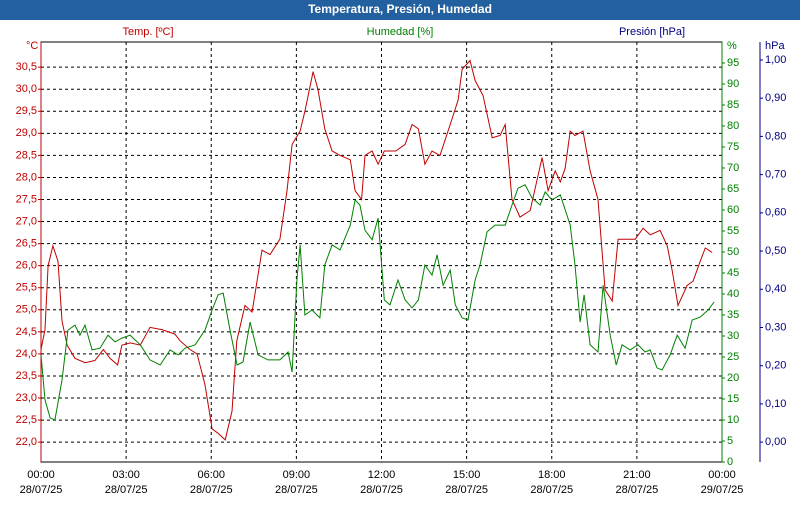 This screenshot has height=505, width=800. What do you see at coordinates (733, 210) in the screenshot?
I see `y2-tick-label: 60` at bounding box center [733, 210].